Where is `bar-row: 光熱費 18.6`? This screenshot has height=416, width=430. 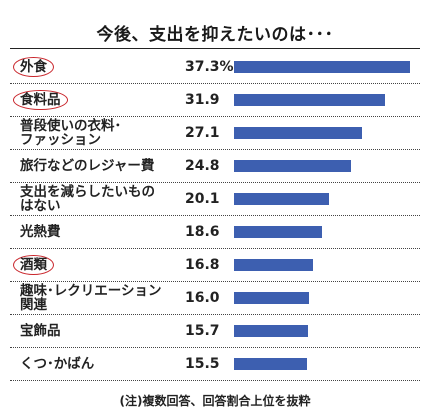
bar-row: 光熱費 18.6 is located at coordinates (215, 232).